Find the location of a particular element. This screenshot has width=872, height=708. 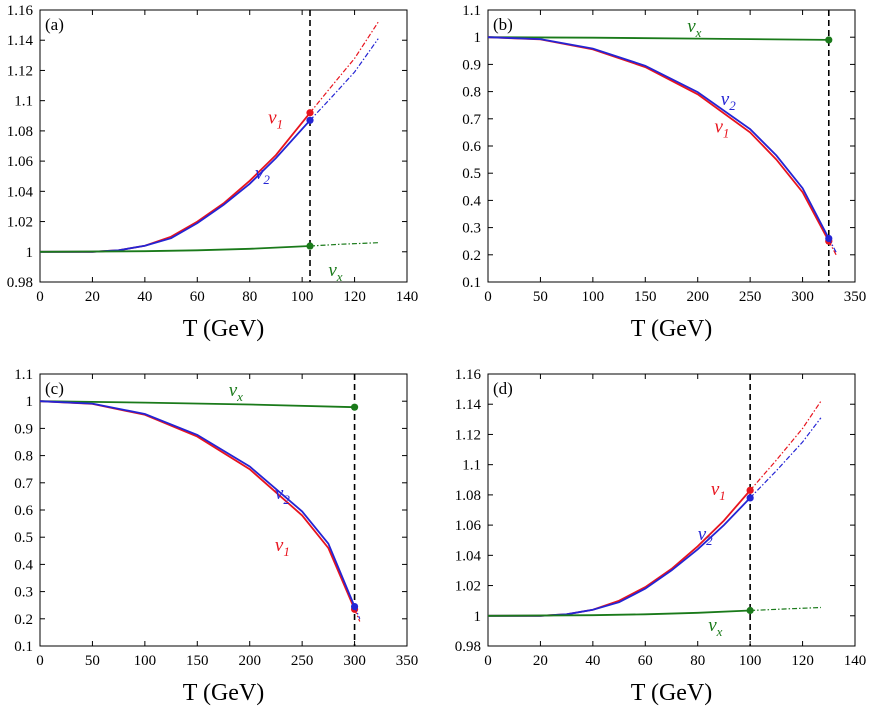

x-tick-label: 40 is located at coordinates (144, 297).